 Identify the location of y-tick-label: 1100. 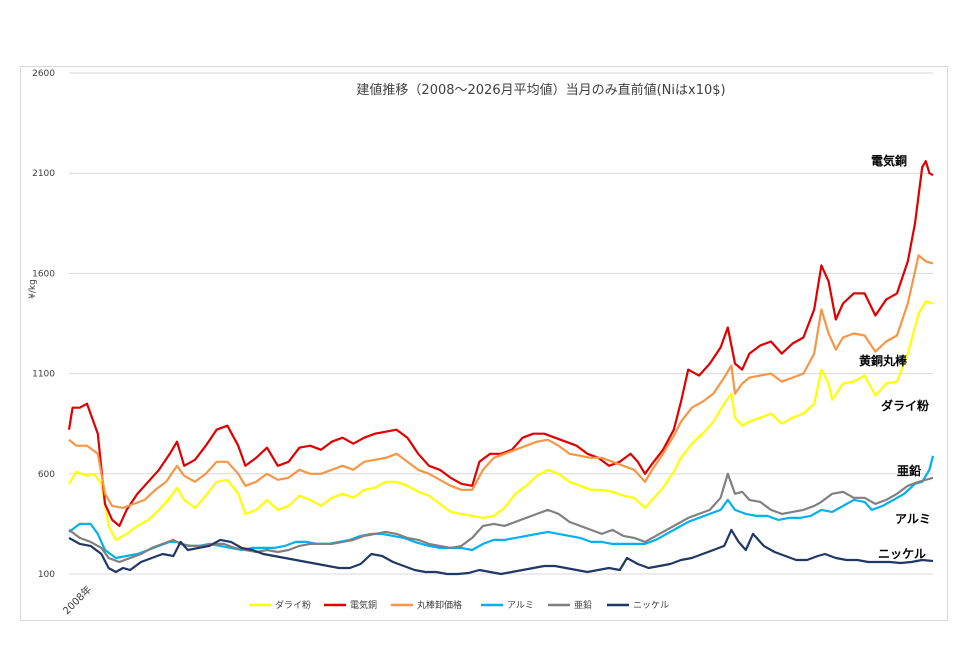
(43, 375).